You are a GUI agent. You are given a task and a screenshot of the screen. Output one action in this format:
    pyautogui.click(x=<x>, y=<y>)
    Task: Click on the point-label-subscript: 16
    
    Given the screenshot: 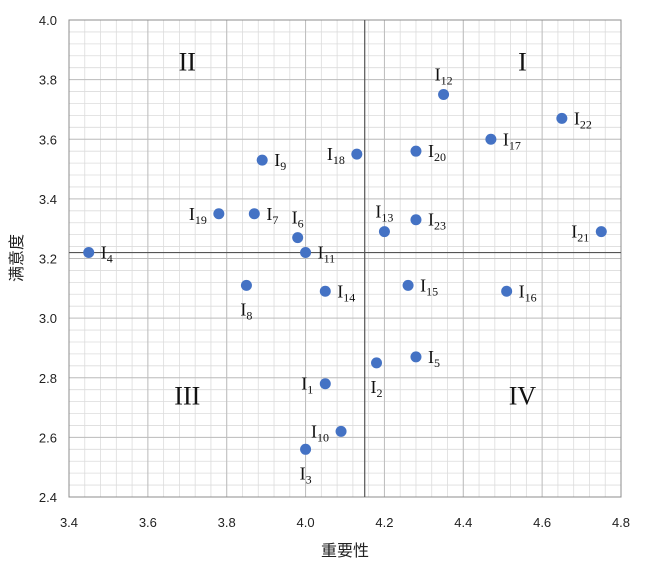 What is the action you would take?
    pyautogui.click(x=531, y=297)
    